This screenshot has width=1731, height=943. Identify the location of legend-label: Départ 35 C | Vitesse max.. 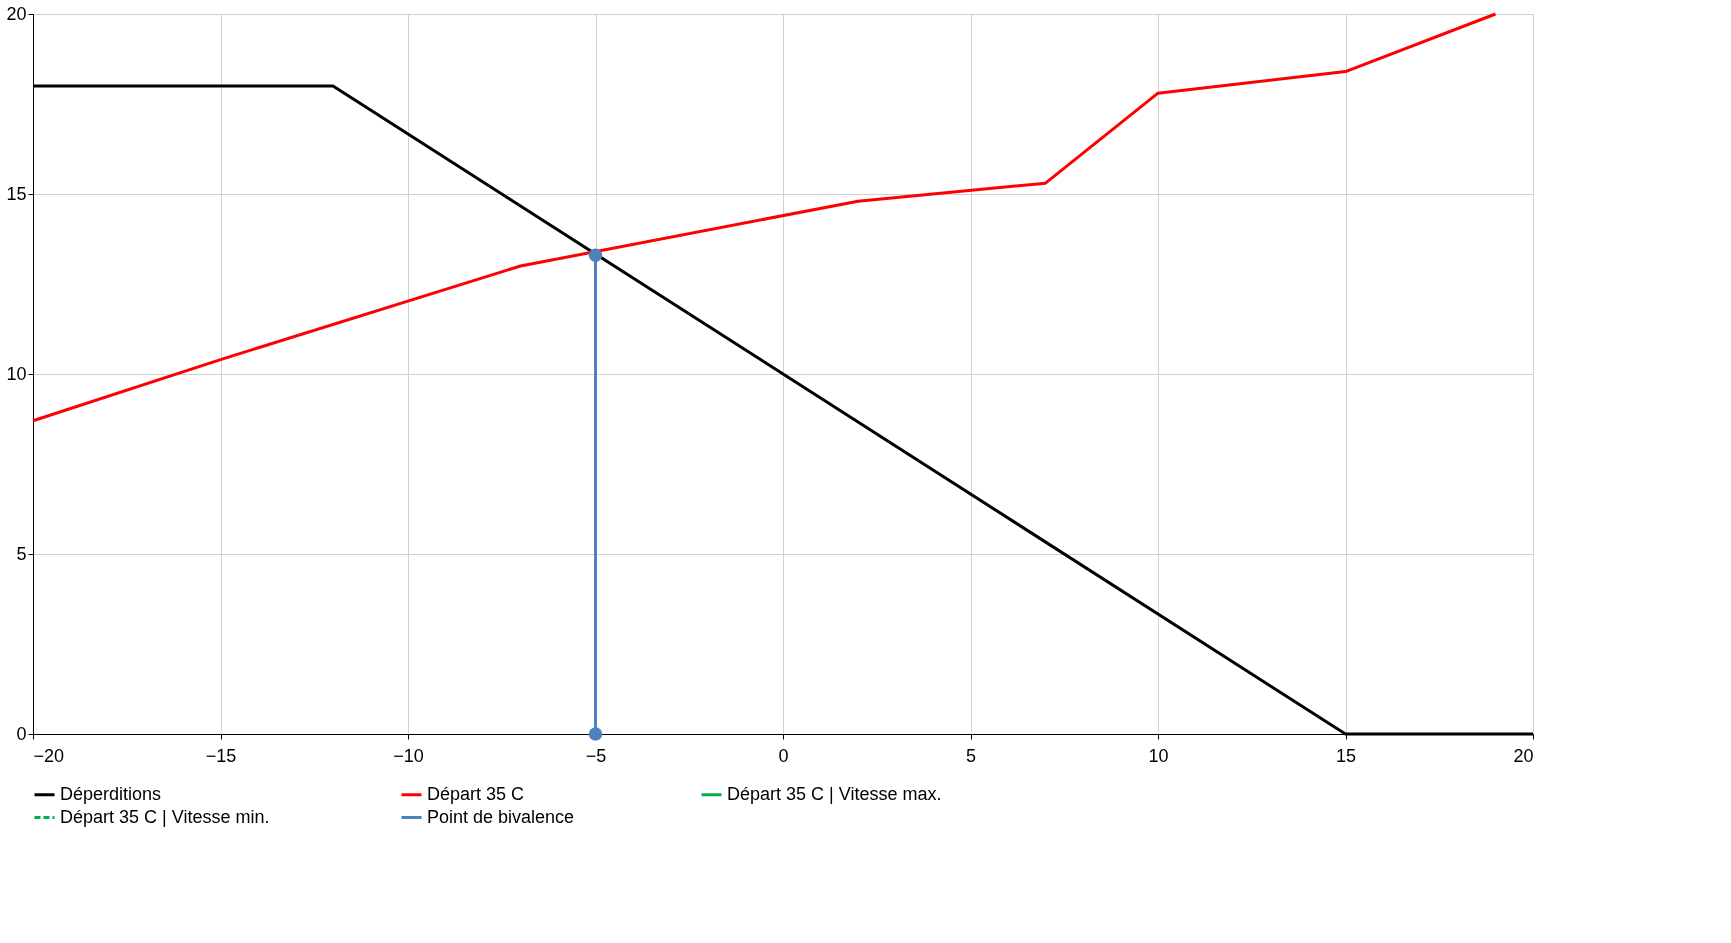
(834, 793).